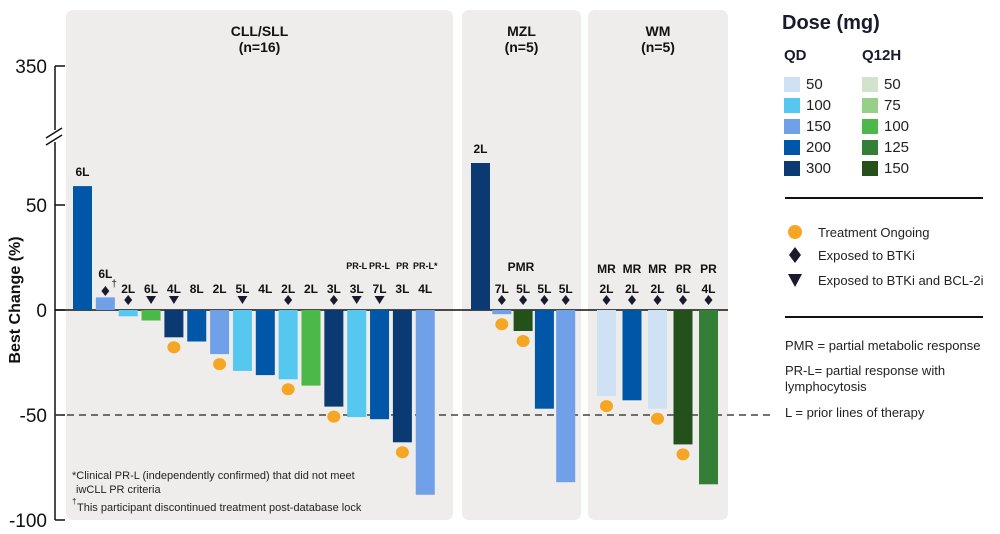  Describe the element at coordinates (15, 299) in the screenshot. I see `y-axis-title: Best Change (%)` at that location.